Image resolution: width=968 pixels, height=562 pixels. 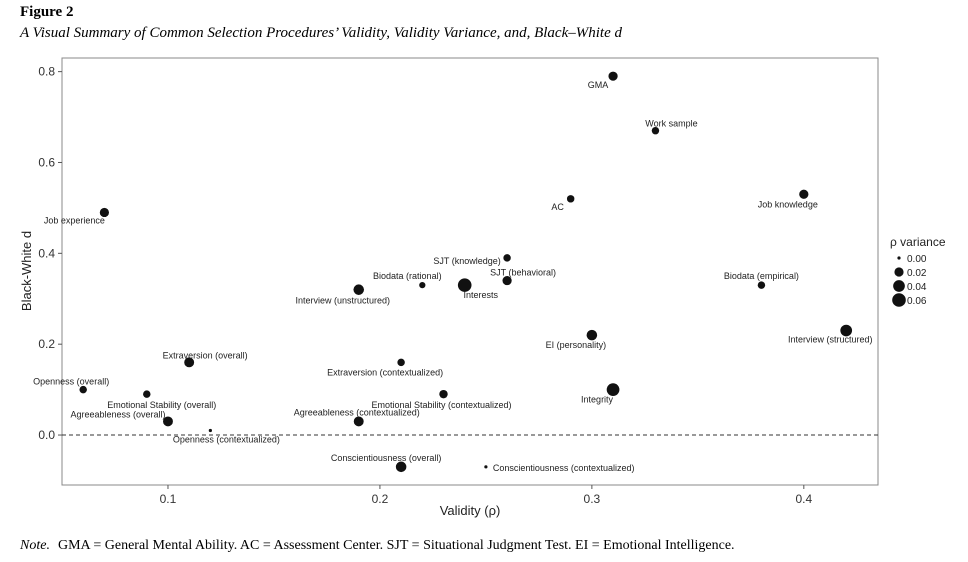 What do you see at coordinates (357, 412) in the screenshot?
I see `point-label: Agreeableness (contextualized)` at bounding box center [357, 412].